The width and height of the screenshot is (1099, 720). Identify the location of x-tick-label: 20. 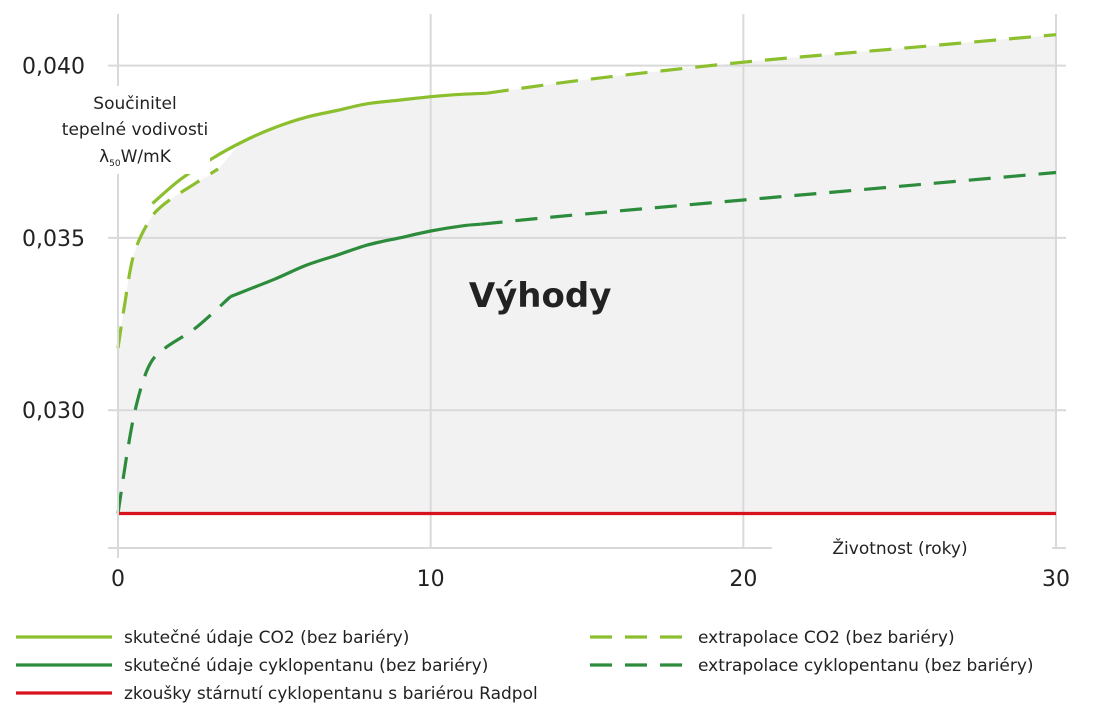
(743, 579).